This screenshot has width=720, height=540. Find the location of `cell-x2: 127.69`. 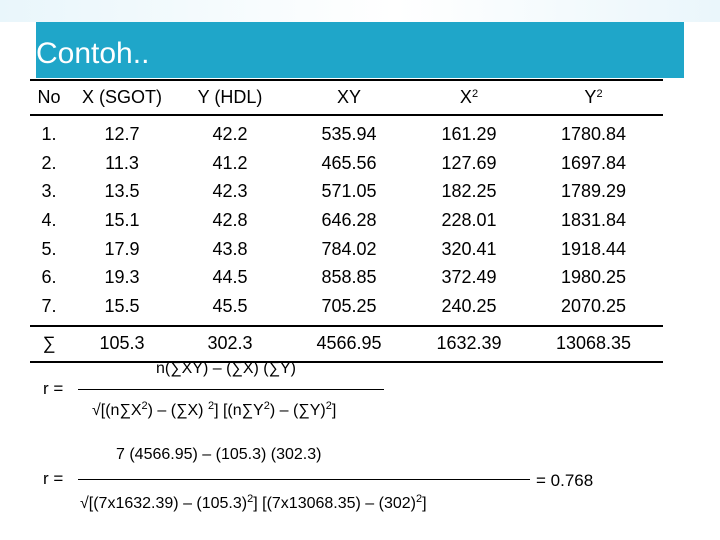

cell-x2: 127.69 is located at coordinates (469, 162).